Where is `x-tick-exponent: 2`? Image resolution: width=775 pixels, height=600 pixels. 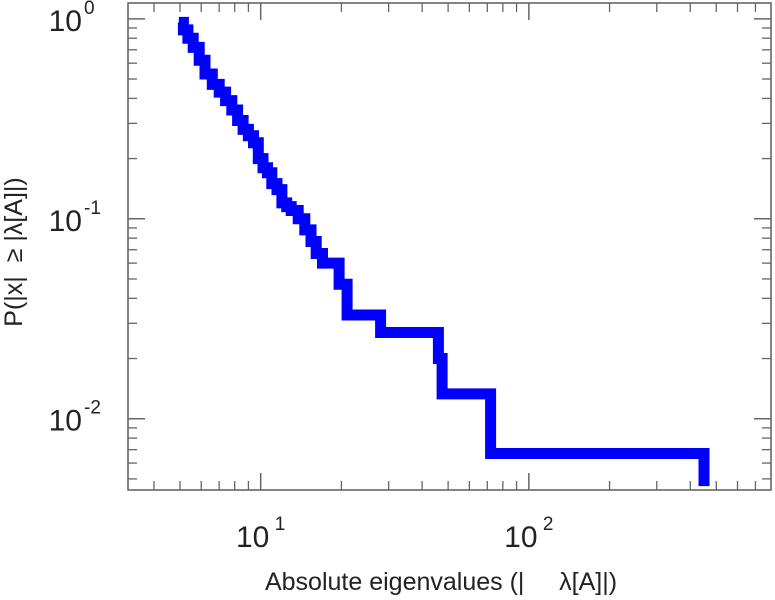
x-tick-exponent: 2 is located at coordinates (548, 524).